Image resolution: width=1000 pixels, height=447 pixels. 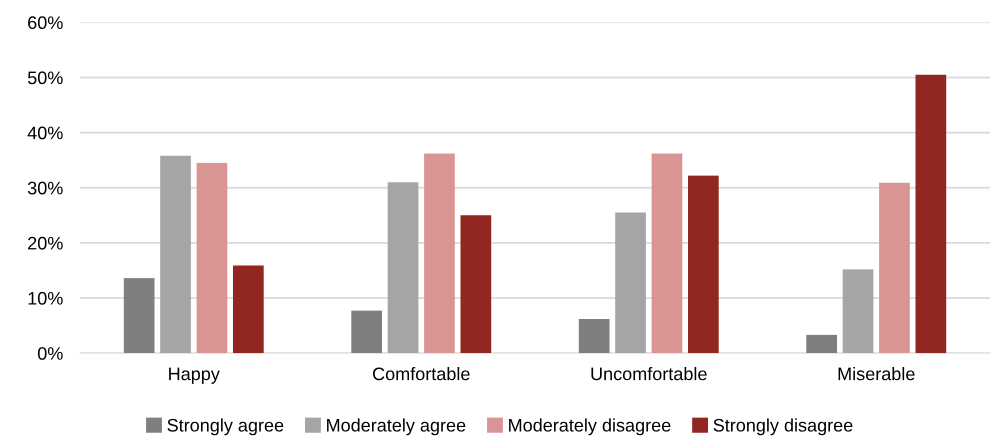 I want to click on y-tick-label: 20%, so click(x=45, y=243).